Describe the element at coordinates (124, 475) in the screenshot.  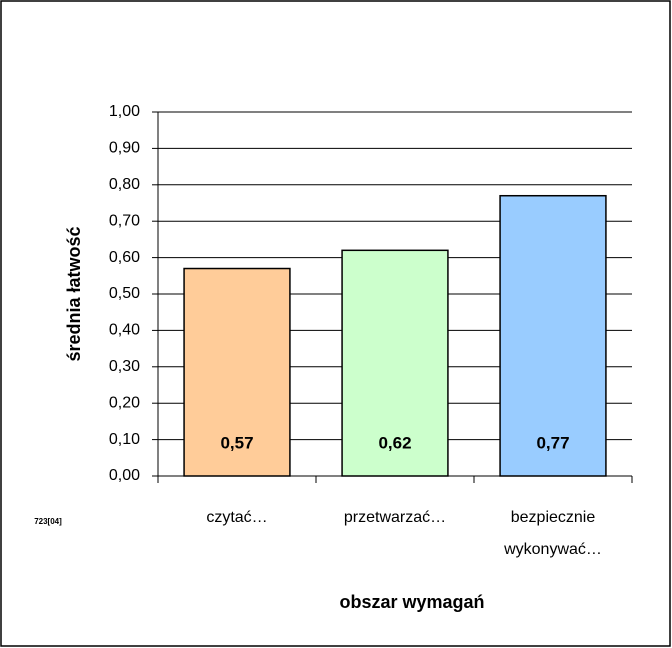
I see `y-tick-label: 0,00` at that location.